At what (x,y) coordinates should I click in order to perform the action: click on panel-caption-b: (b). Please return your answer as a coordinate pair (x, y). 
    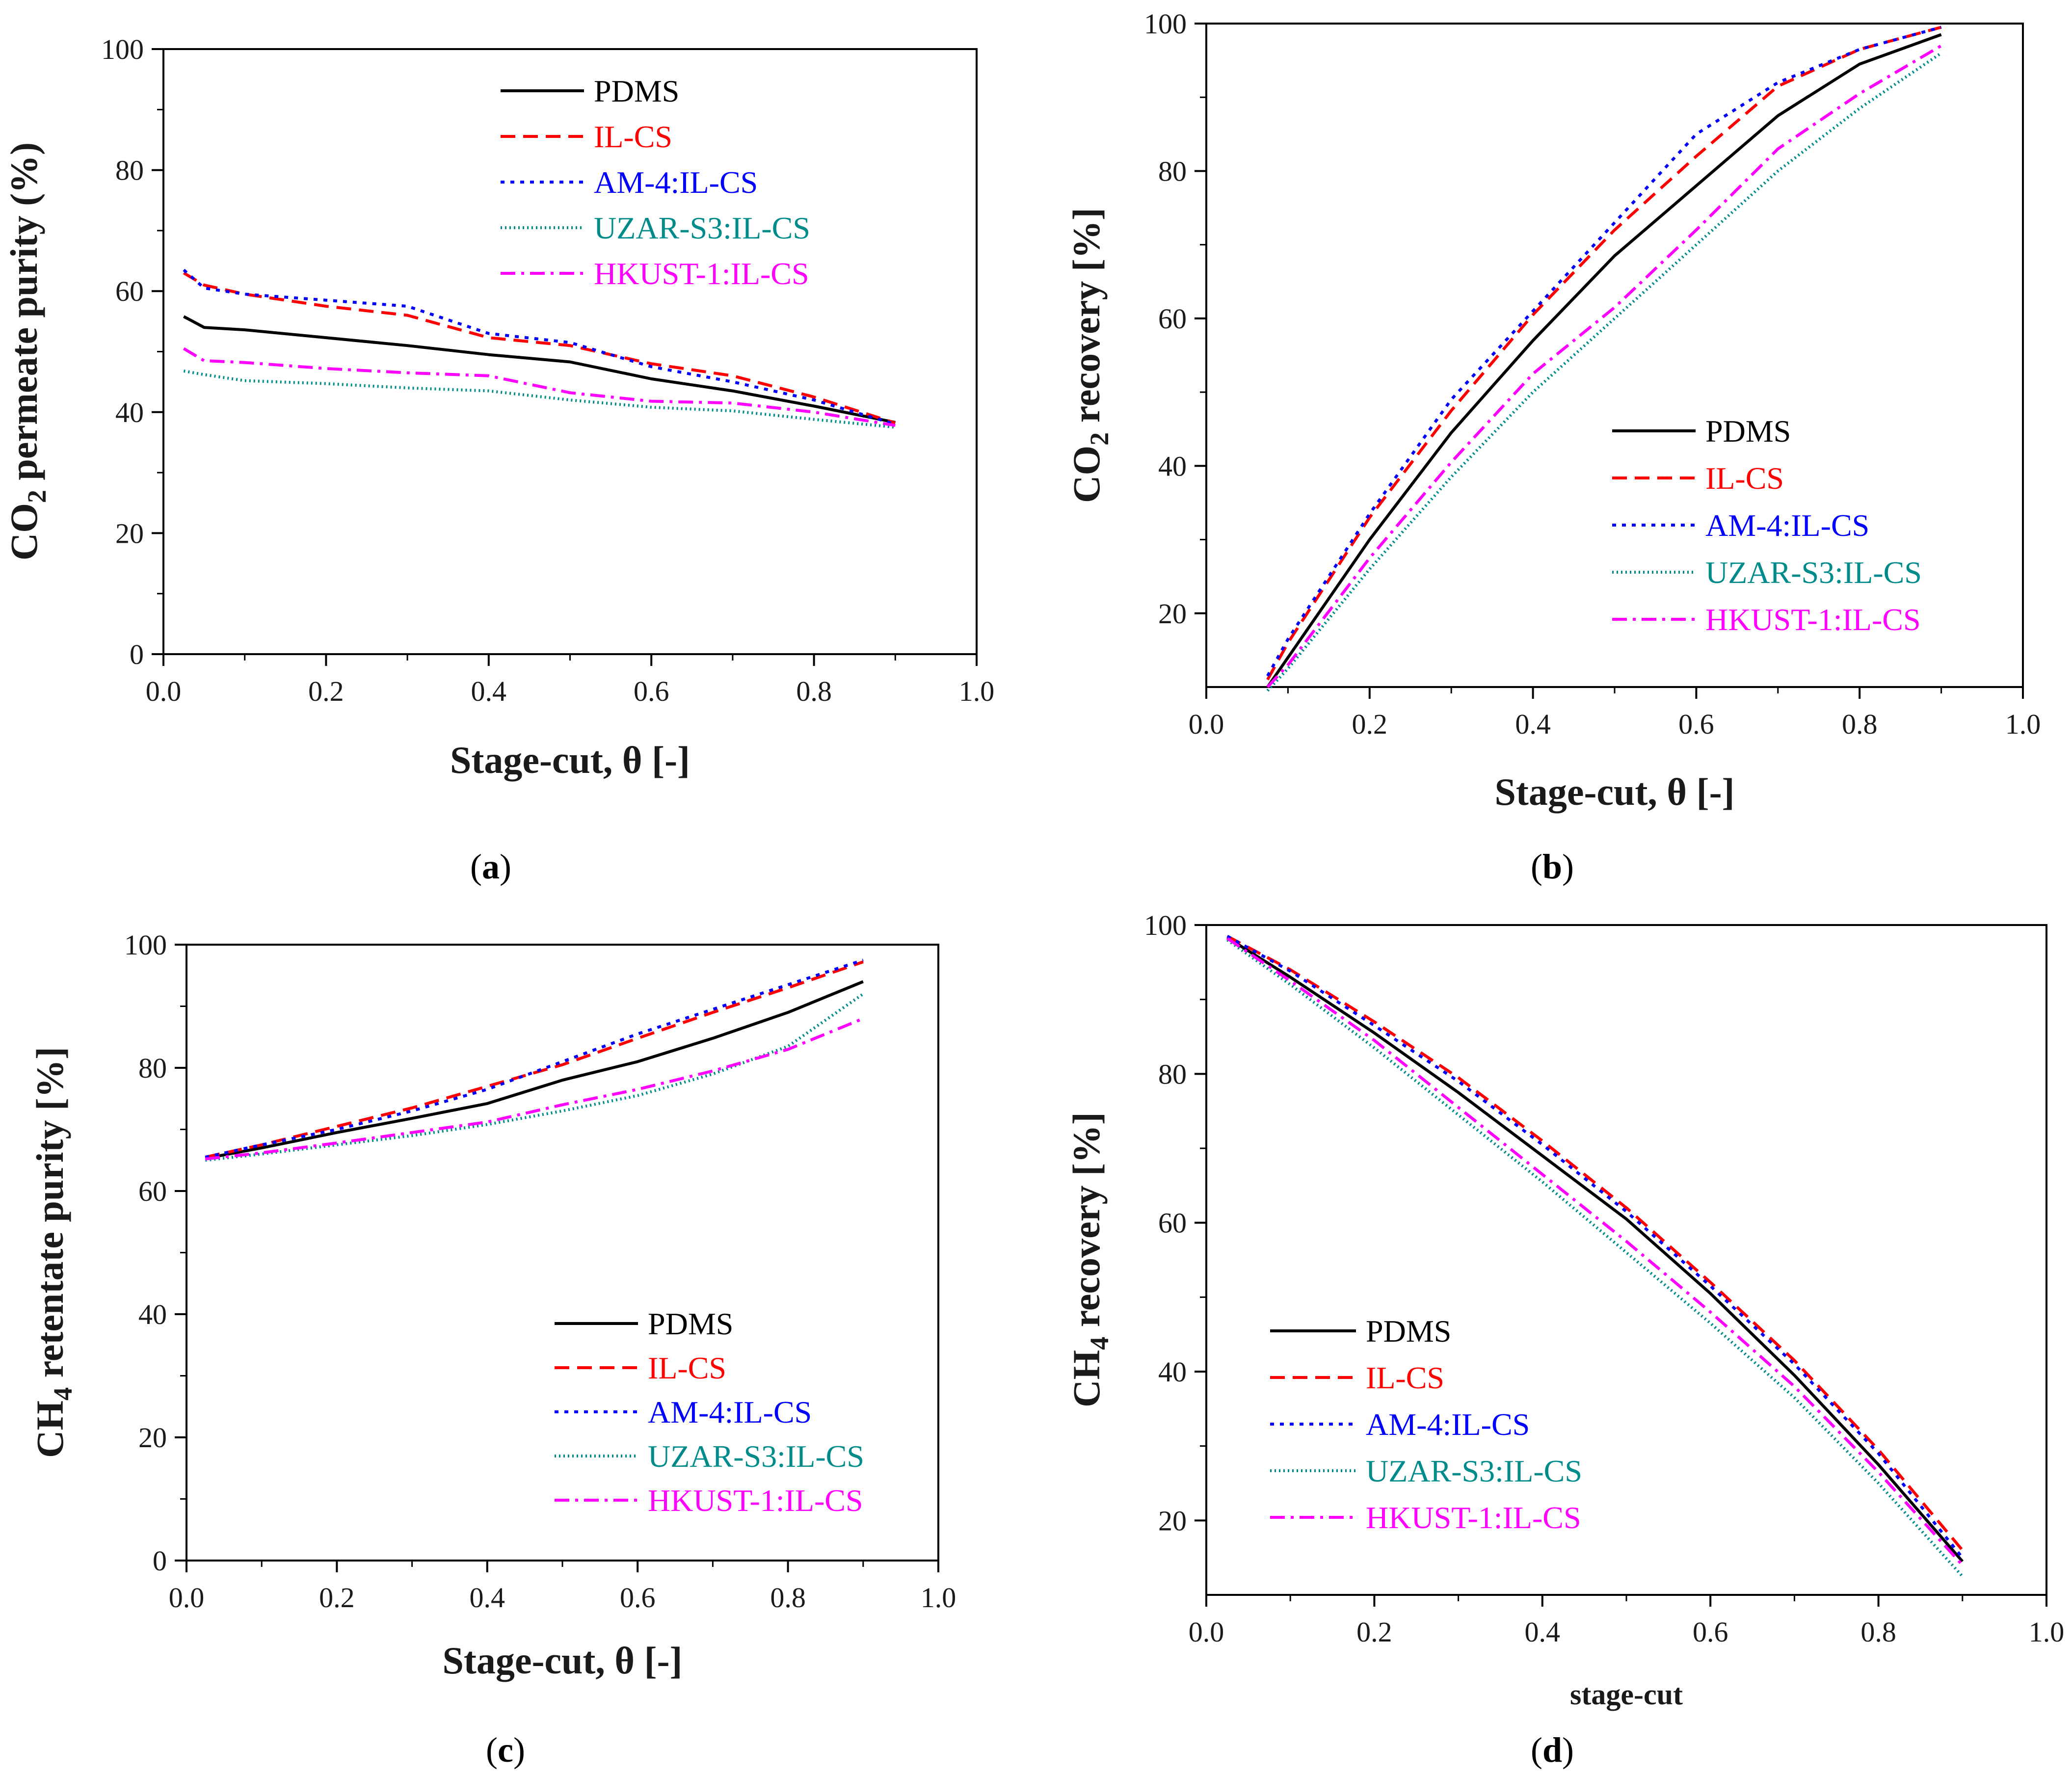
    Looking at the image, I should click on (1553, 866).